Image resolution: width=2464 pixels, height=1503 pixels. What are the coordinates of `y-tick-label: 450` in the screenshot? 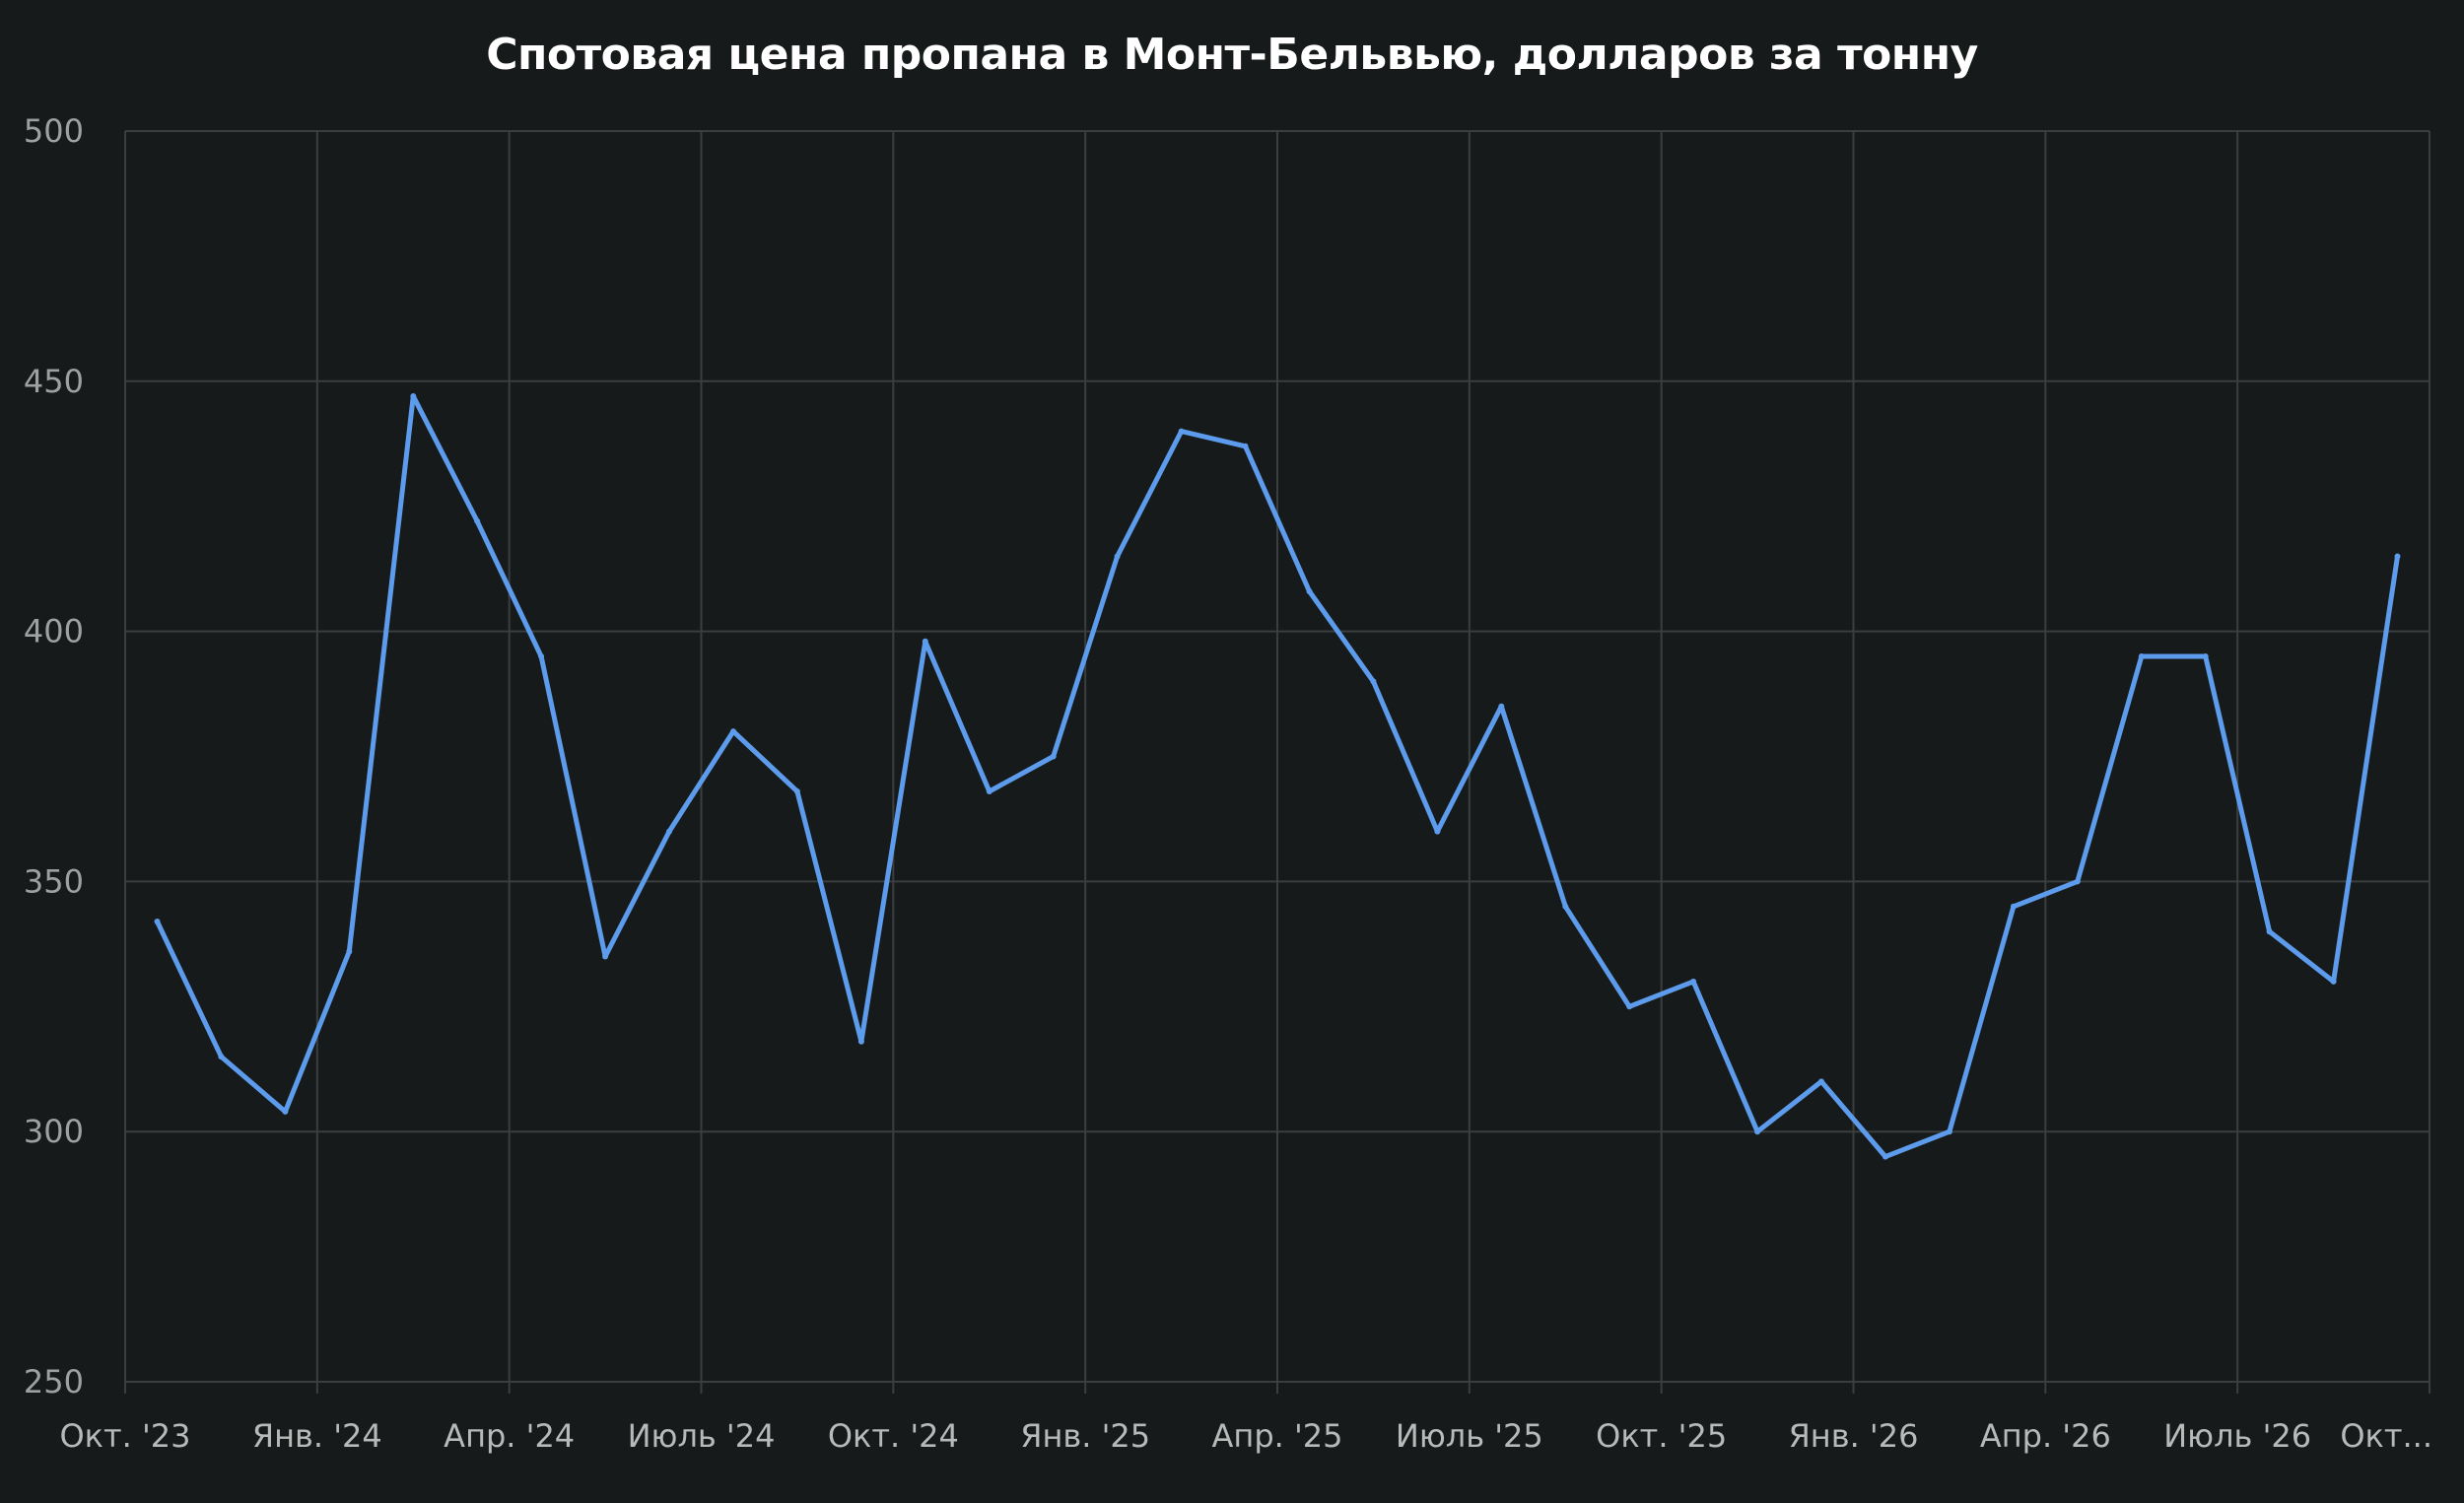 It's located at (54, 381).